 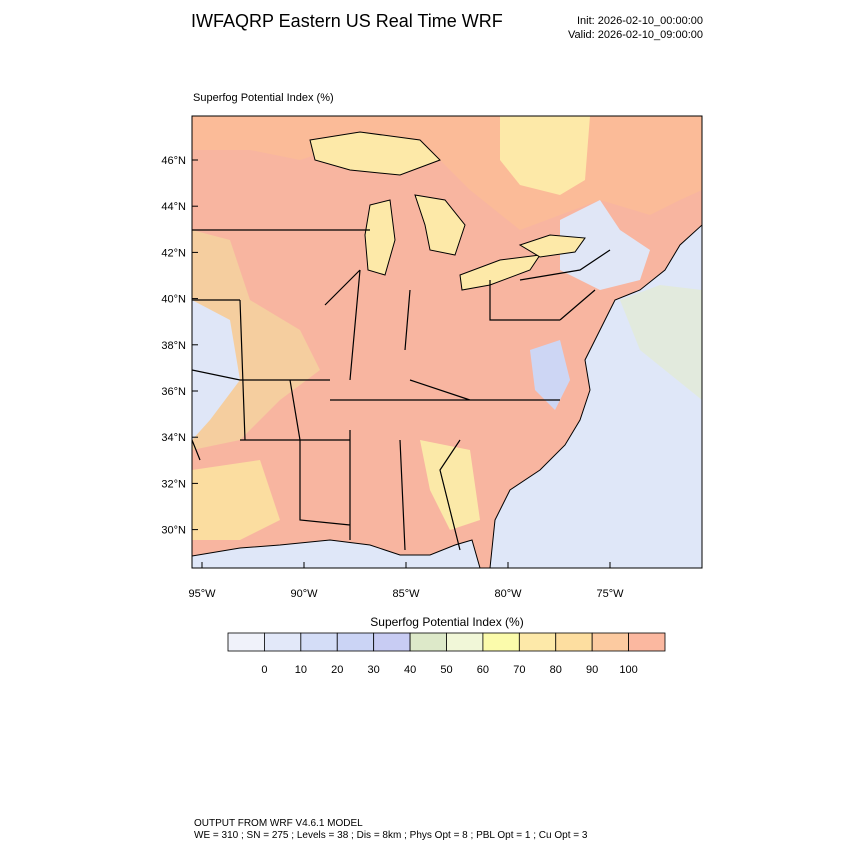 What do you see at coordinates (173, 161) in the screenshot?
I see `lat-tick-label: 46°N` at bounding box center [173, 161].